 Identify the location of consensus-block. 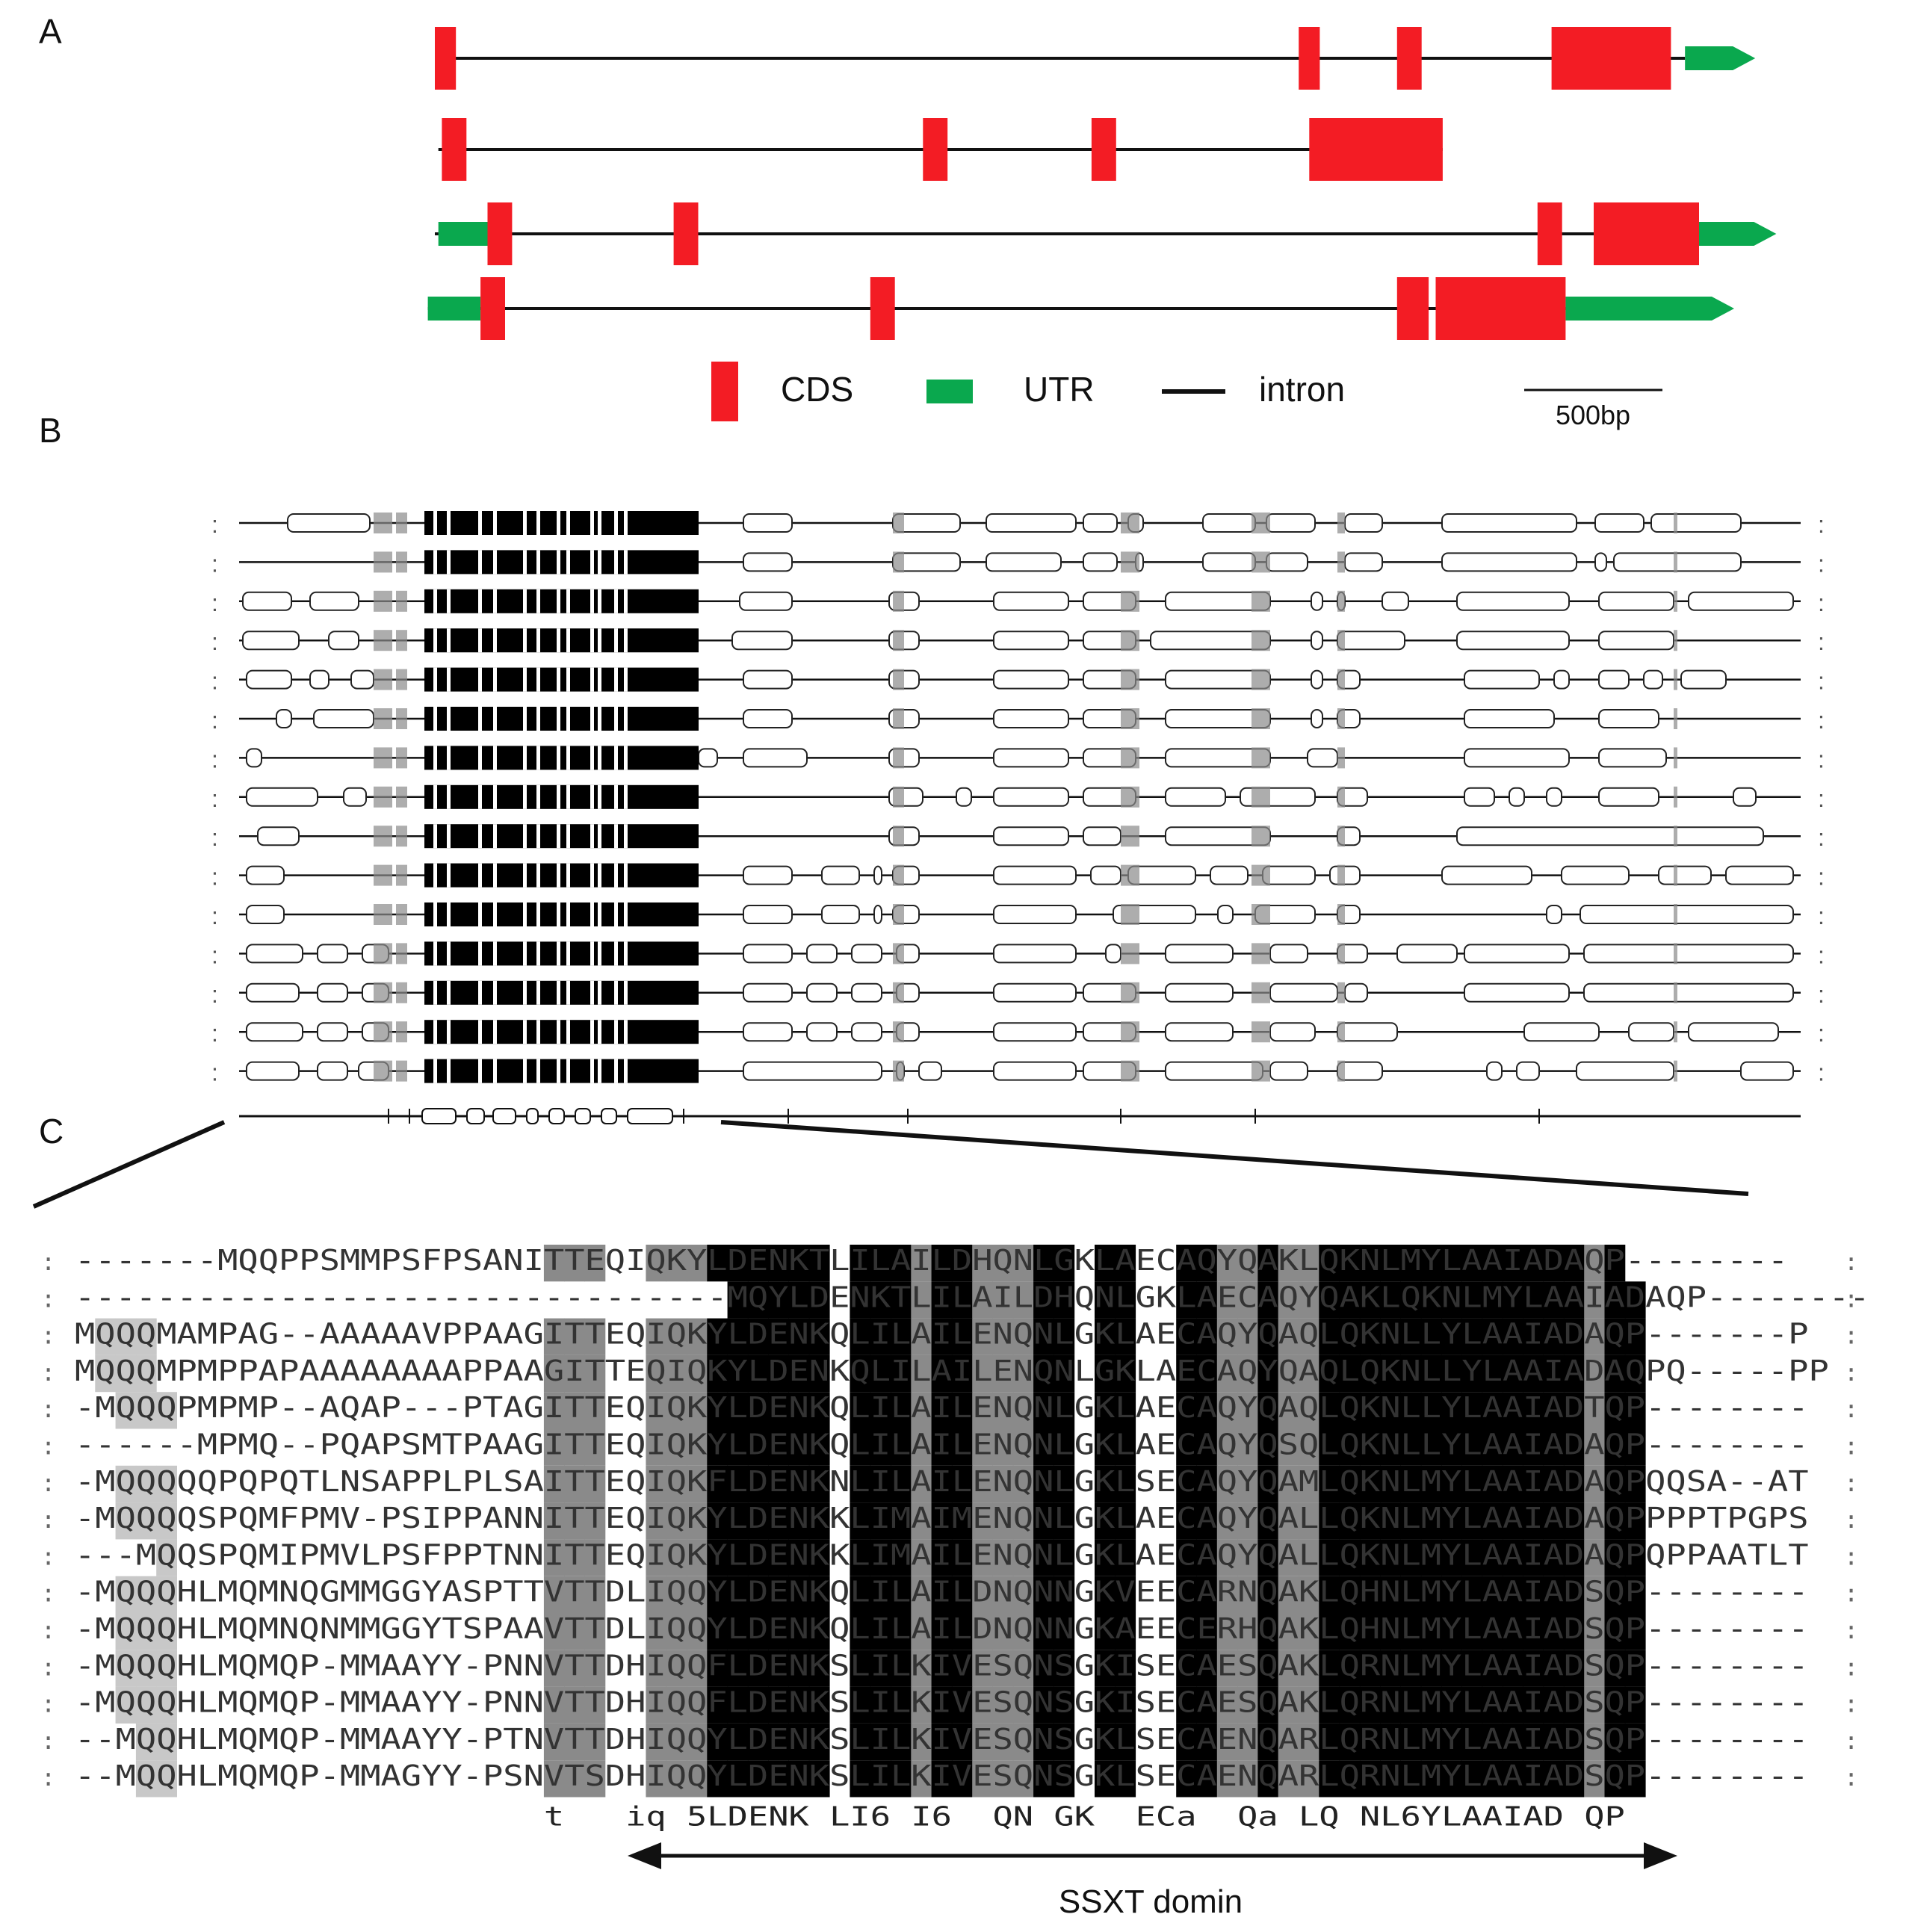
(439, 1116).